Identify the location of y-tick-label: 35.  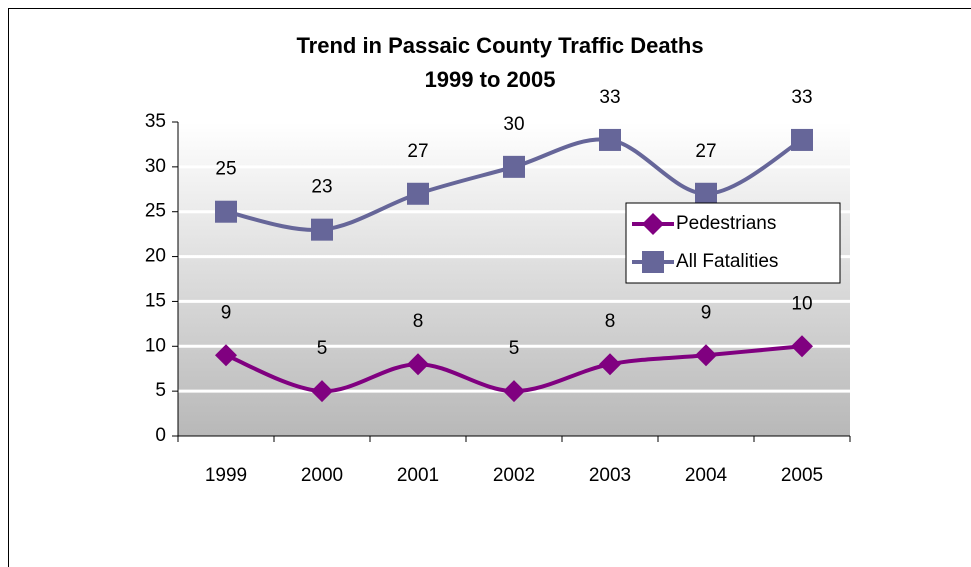
(155, 121).